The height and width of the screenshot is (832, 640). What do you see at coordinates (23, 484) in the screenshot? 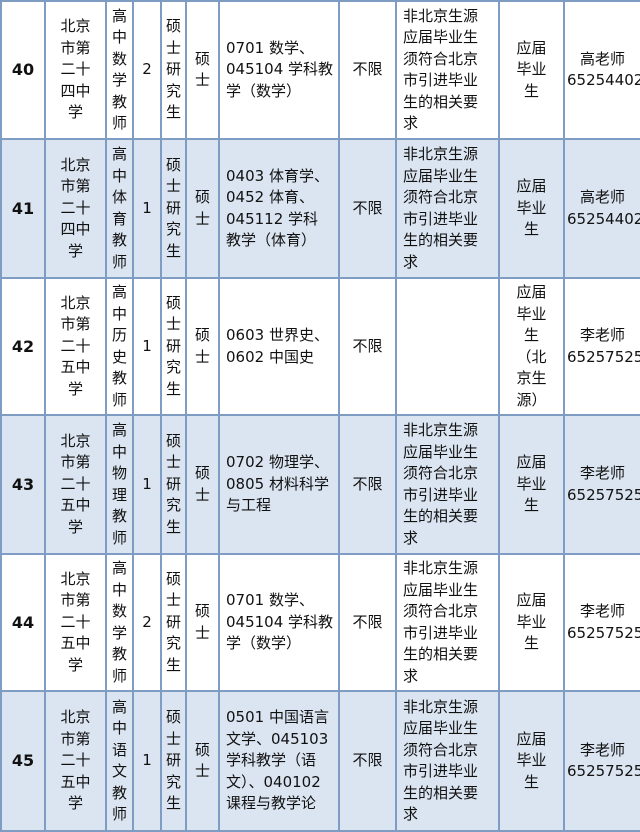
I see `row-number: 43` at bounding box center [23, 484].